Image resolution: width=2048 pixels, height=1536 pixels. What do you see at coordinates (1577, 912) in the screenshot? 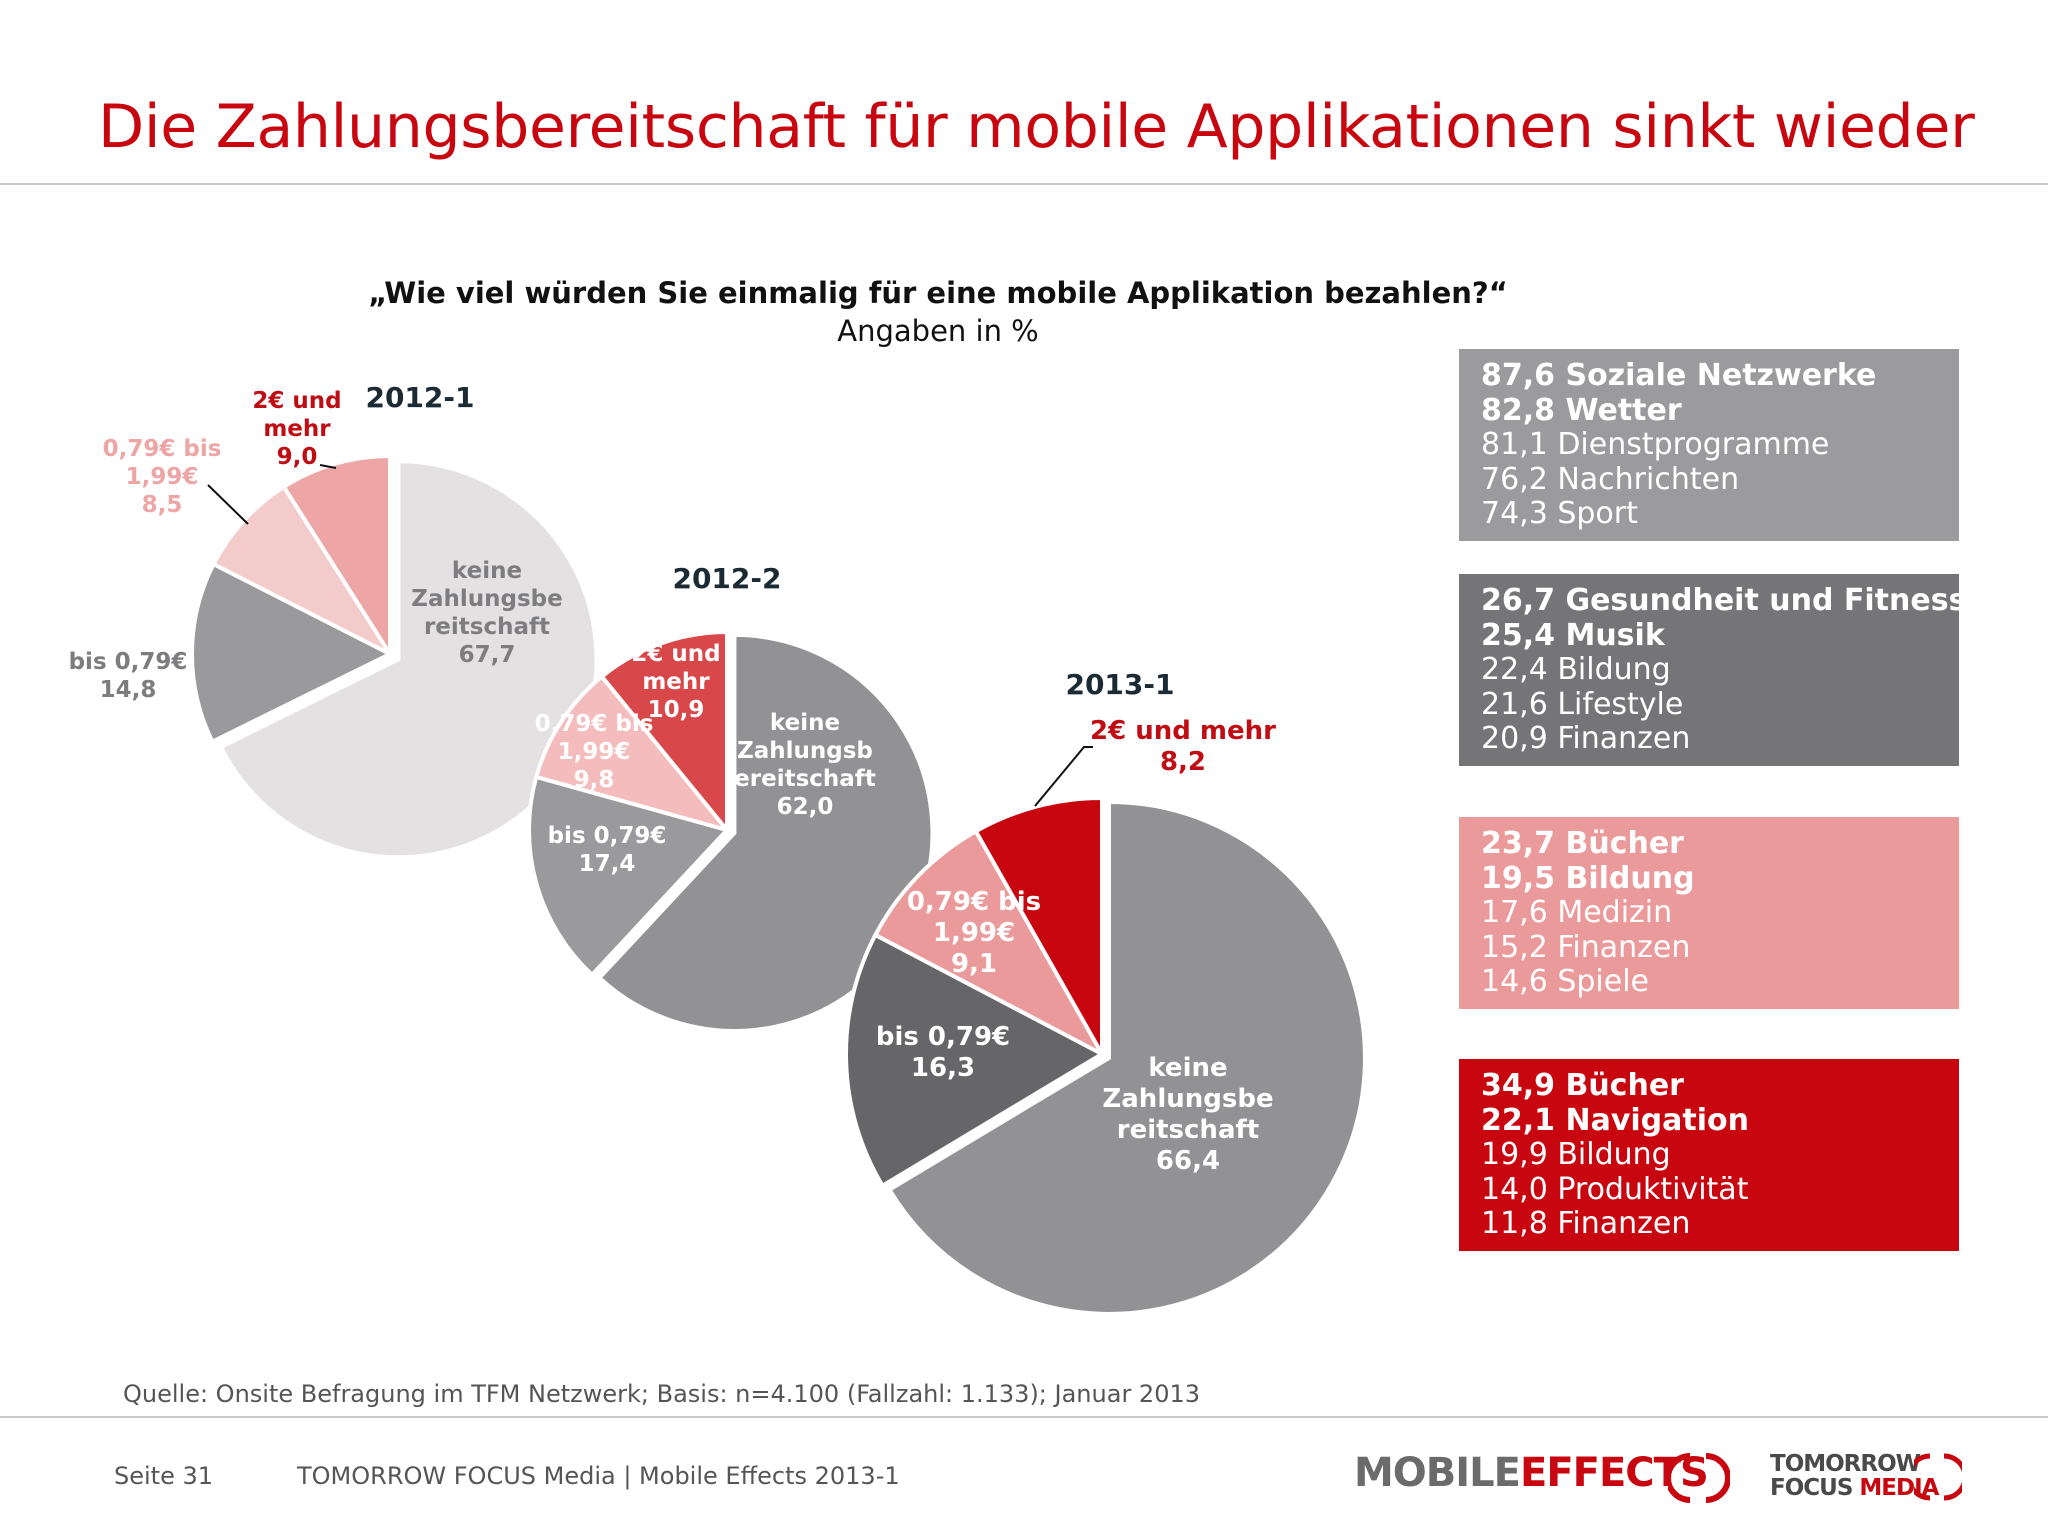
I see `box-line: 17,6 Medizin` at bounding box center [1577, 912].